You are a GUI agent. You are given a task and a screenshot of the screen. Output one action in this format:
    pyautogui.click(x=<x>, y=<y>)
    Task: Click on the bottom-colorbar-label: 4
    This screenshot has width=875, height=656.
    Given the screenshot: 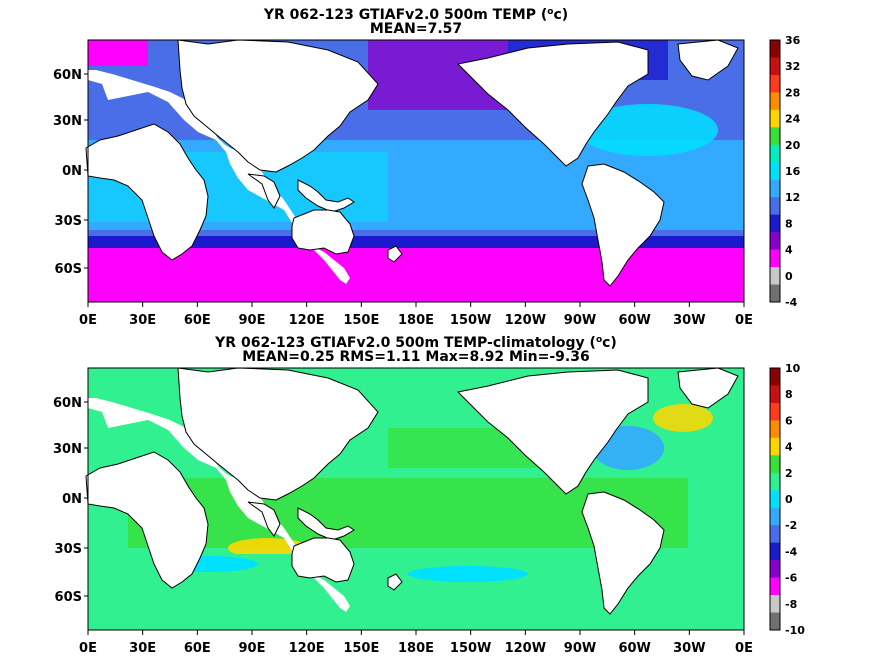 What is the action you would take?
    pyautogui.click(x=789, y=447)
    